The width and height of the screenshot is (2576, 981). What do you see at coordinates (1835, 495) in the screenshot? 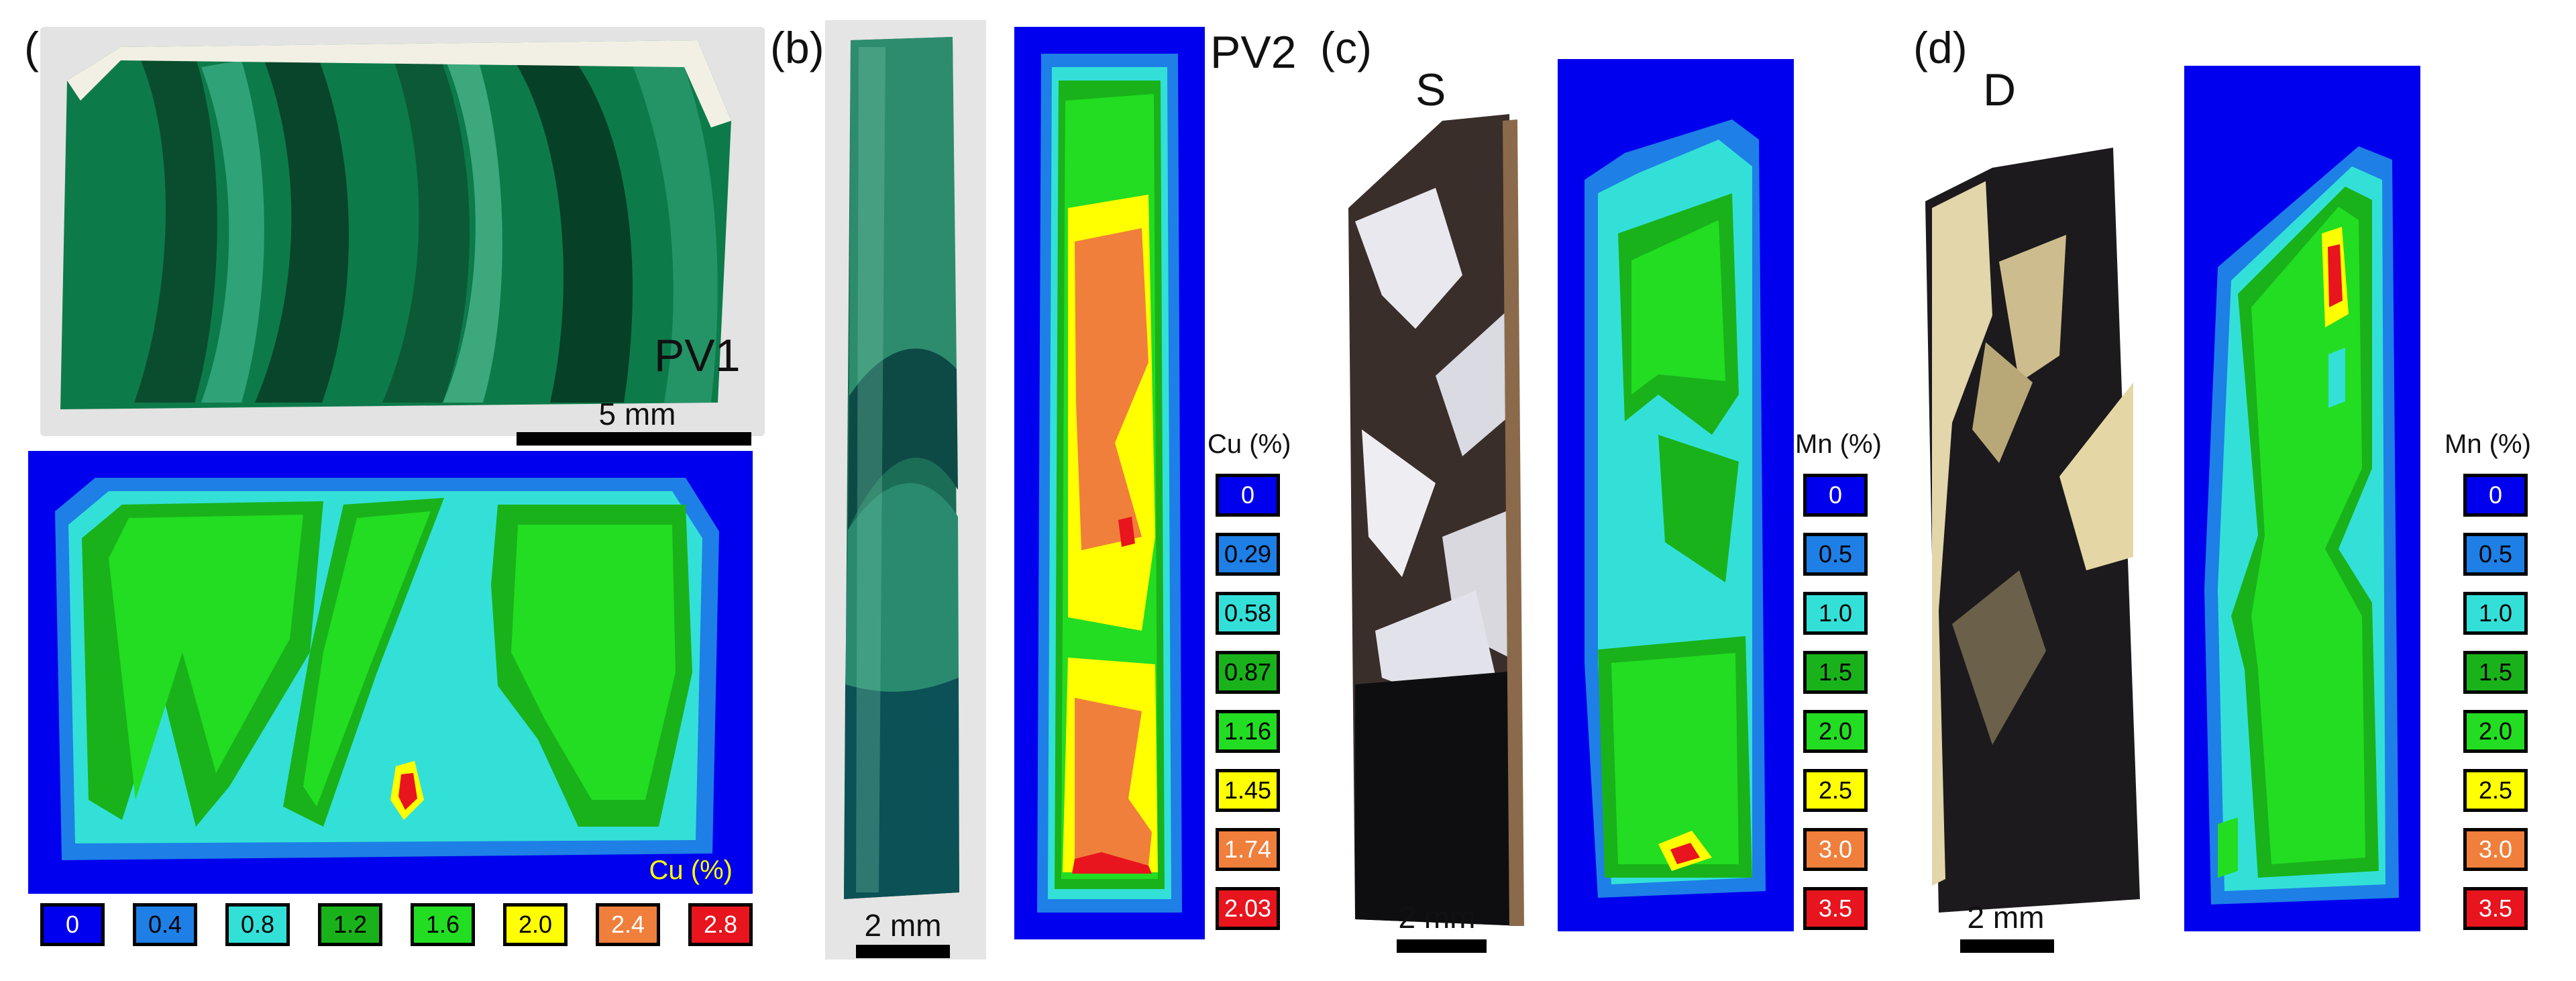
I see `legend-c-0: 0` at bounding box center [1835, 495].